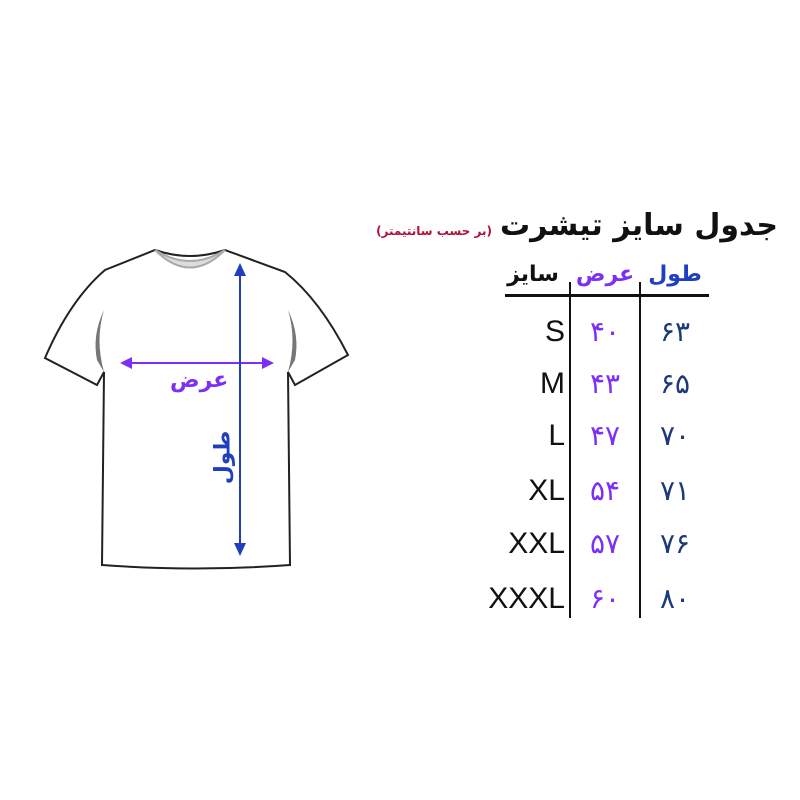  What do you see at coordinates (554, 331) in the screenshot?
I see `size-cell: S` at bounding box center [554, 331].